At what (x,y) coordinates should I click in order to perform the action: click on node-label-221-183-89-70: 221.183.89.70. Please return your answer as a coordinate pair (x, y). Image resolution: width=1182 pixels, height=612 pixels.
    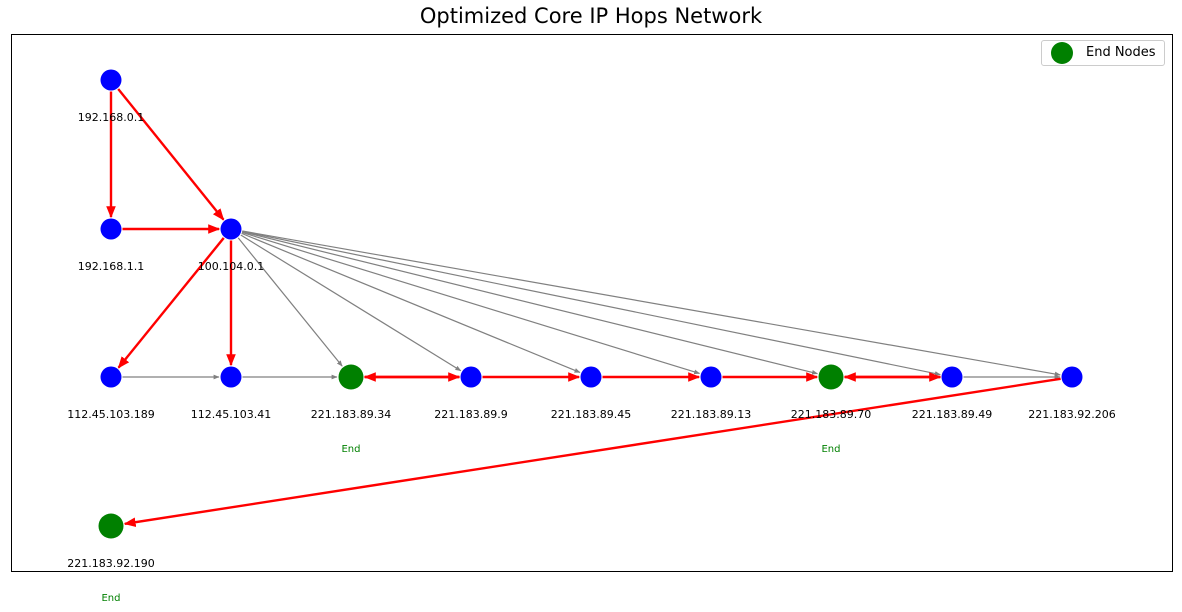
    Looking at the image, I should click on (831, 414).